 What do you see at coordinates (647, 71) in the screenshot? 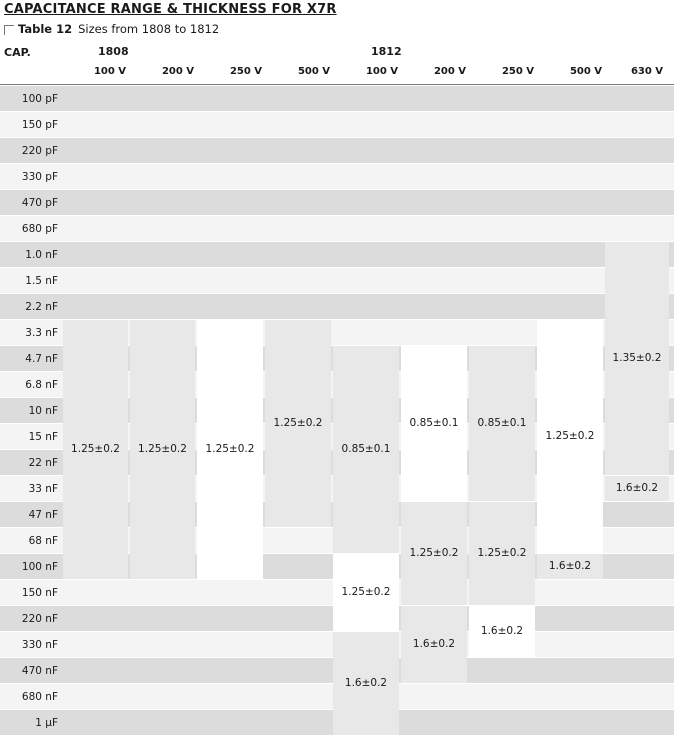
I see `voltage-header-1812-630v: 630 V` at bounding box center [647, 71].